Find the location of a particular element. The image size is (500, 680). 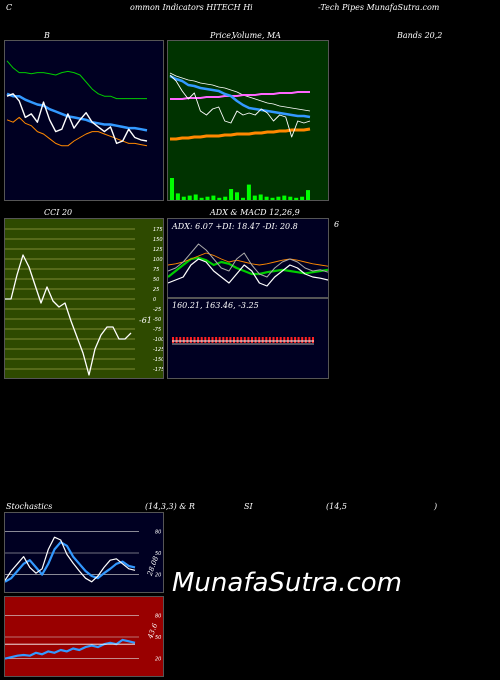

price-chart is located at coordinates (240, 136).